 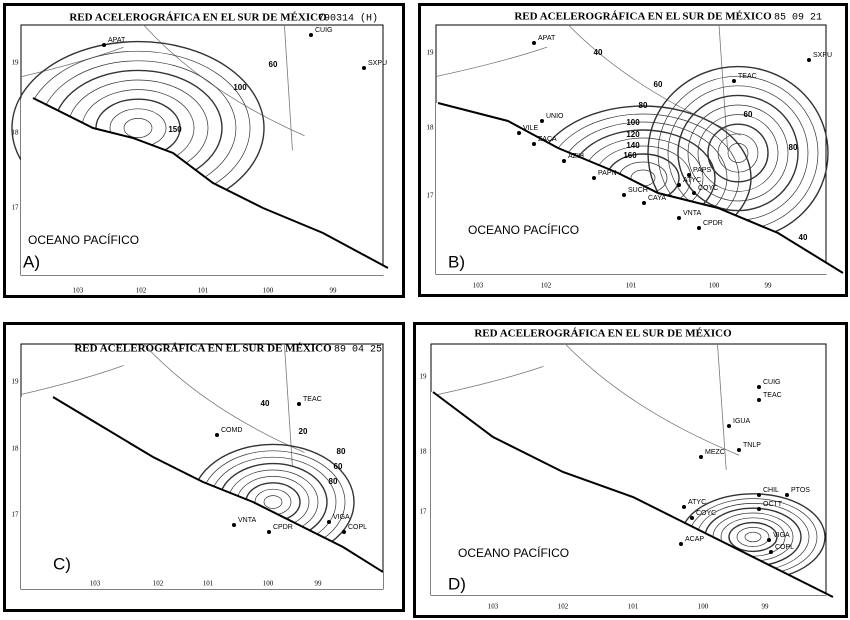 What do you see at coordinates (268, 291) in the screenshot?
I see `longitude-label: 100` at bounding box center [268, 291].